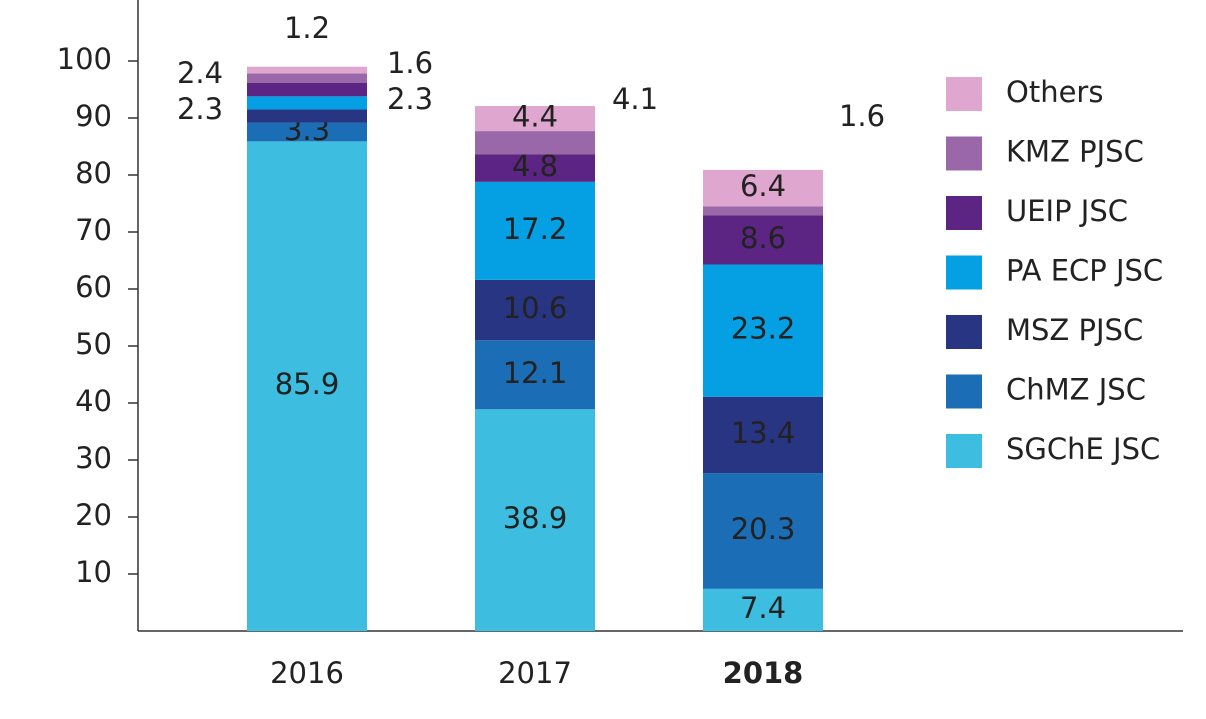 This screenshot has height=719, width=1206. I want to click on y-tick-label: 70, so click(93, 230).